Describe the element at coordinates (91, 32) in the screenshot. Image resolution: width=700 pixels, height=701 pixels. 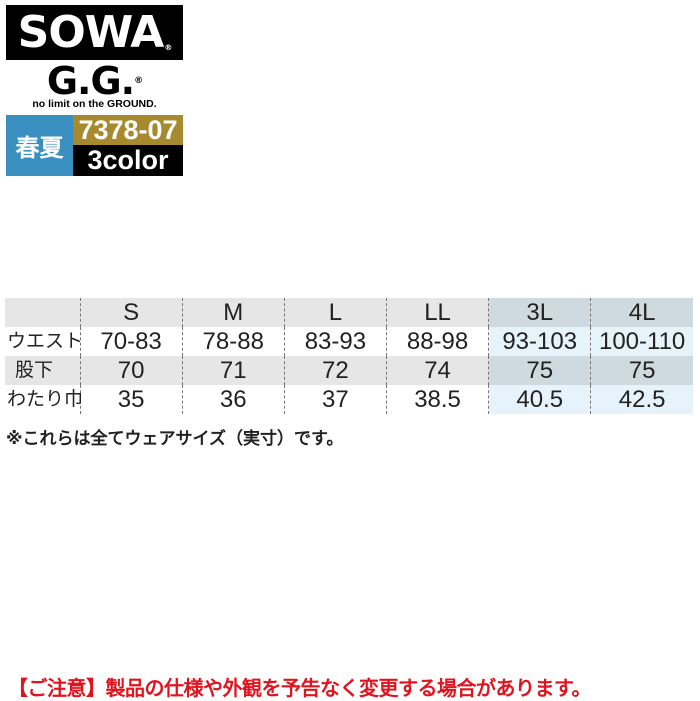
I see `logo-text: SOWA` at that location.